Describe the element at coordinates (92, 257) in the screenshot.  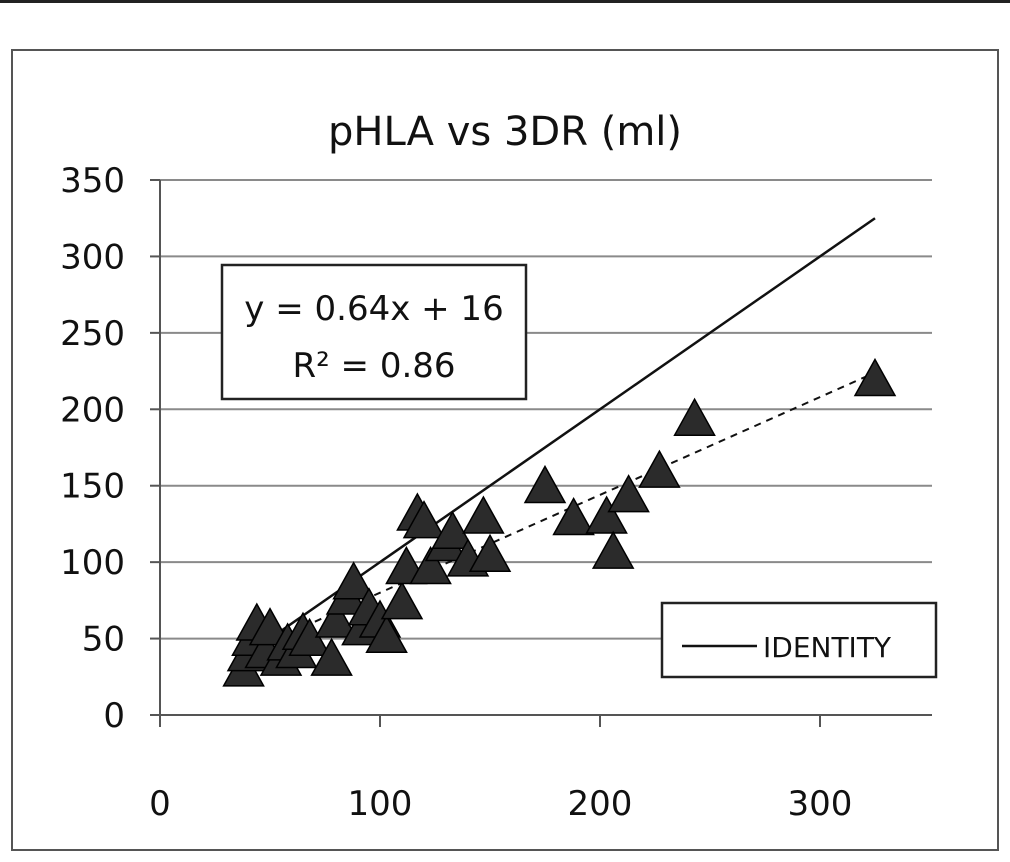
I see `y-tick-label-300: 300` at that location.